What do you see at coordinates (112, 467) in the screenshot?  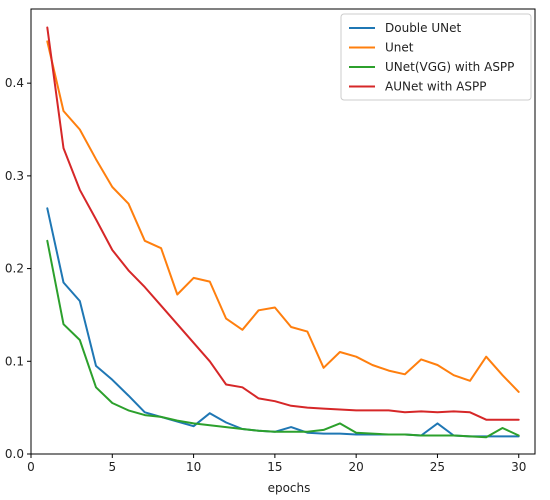 I see `x-tick-label: 5` at bounding box center [112, 467].